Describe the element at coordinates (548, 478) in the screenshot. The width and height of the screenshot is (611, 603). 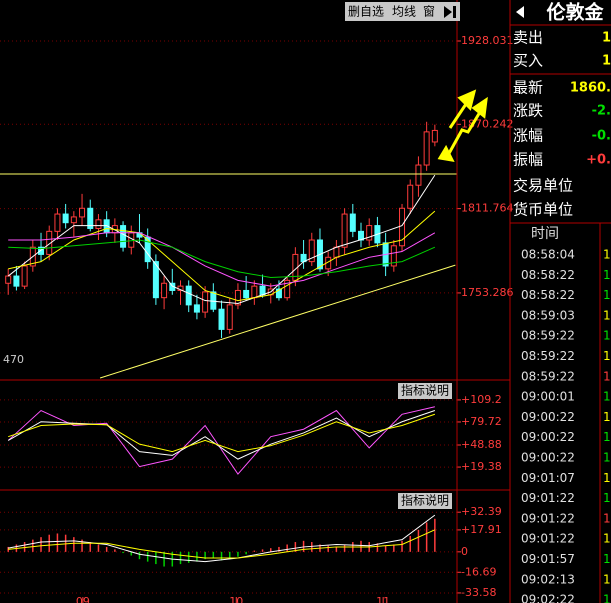
I see `tick-time: 09:01:07` at that location.